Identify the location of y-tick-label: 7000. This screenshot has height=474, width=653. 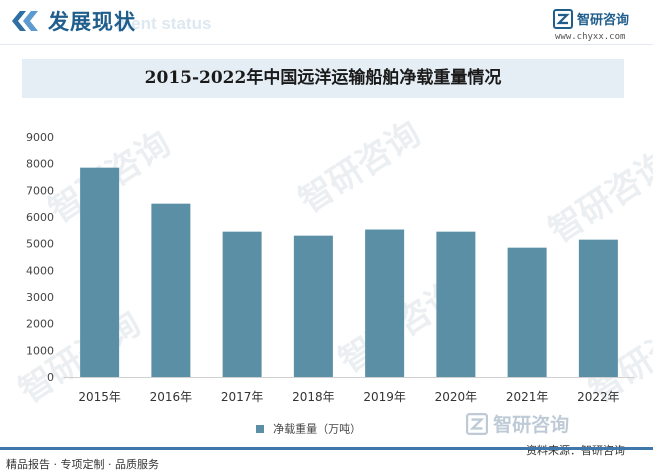
(40, 190).